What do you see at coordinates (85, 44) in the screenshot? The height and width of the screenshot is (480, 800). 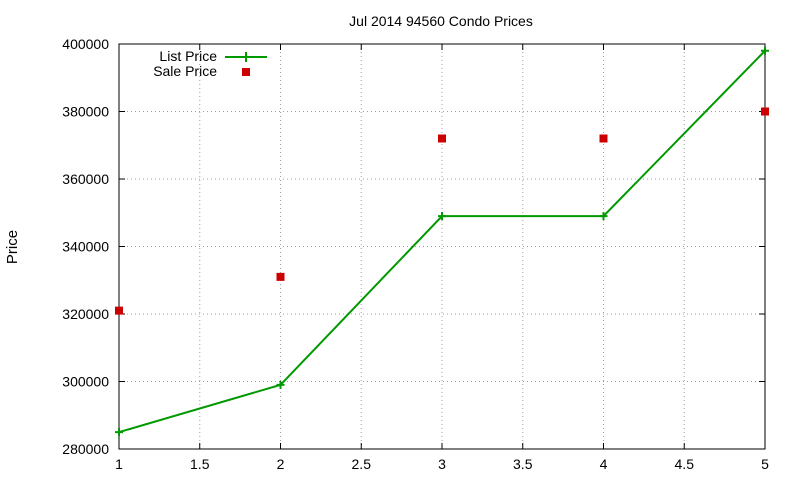 I see `y-tick-label: 400000` at bounding box center [85, 44].